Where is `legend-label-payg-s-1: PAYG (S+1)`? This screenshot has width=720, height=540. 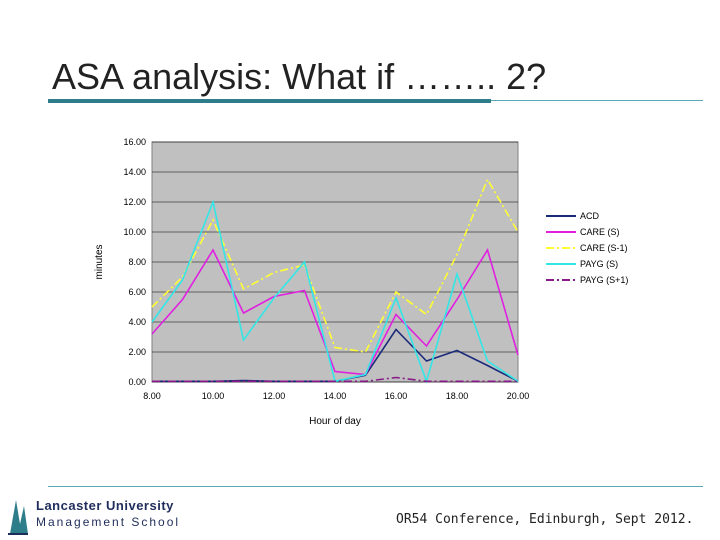
legend-label-payg-s-1: PAYG (S+1) is located at coordinates (604, 280).